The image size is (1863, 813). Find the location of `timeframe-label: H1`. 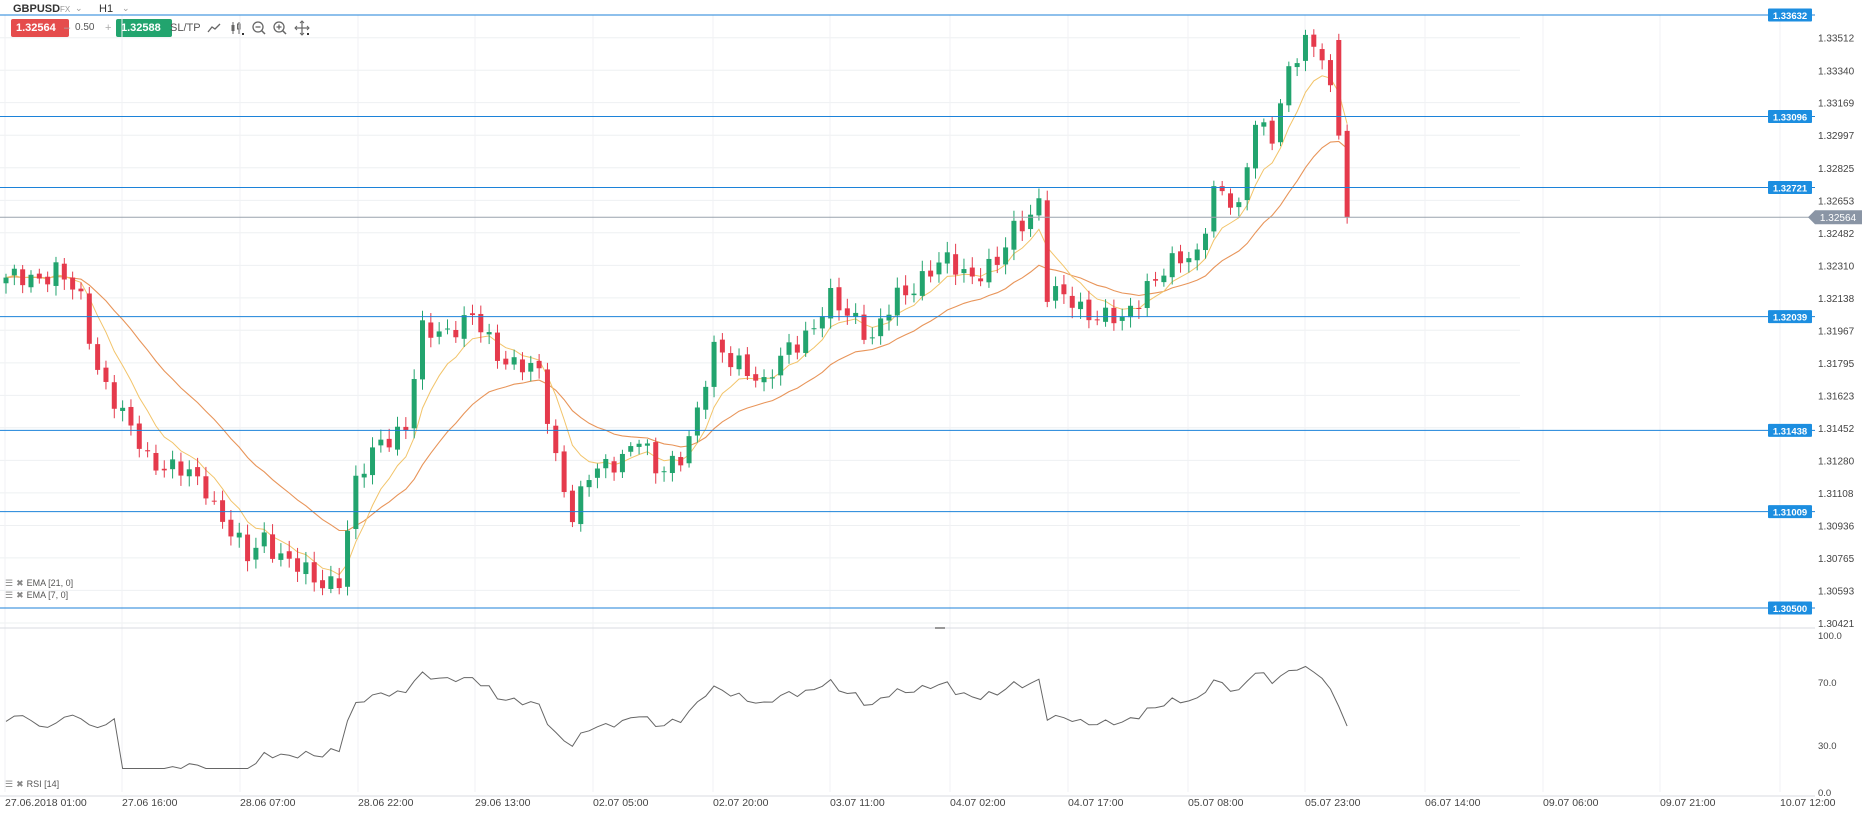

timeframe-label: H1 is located at coordinates (106, 9).